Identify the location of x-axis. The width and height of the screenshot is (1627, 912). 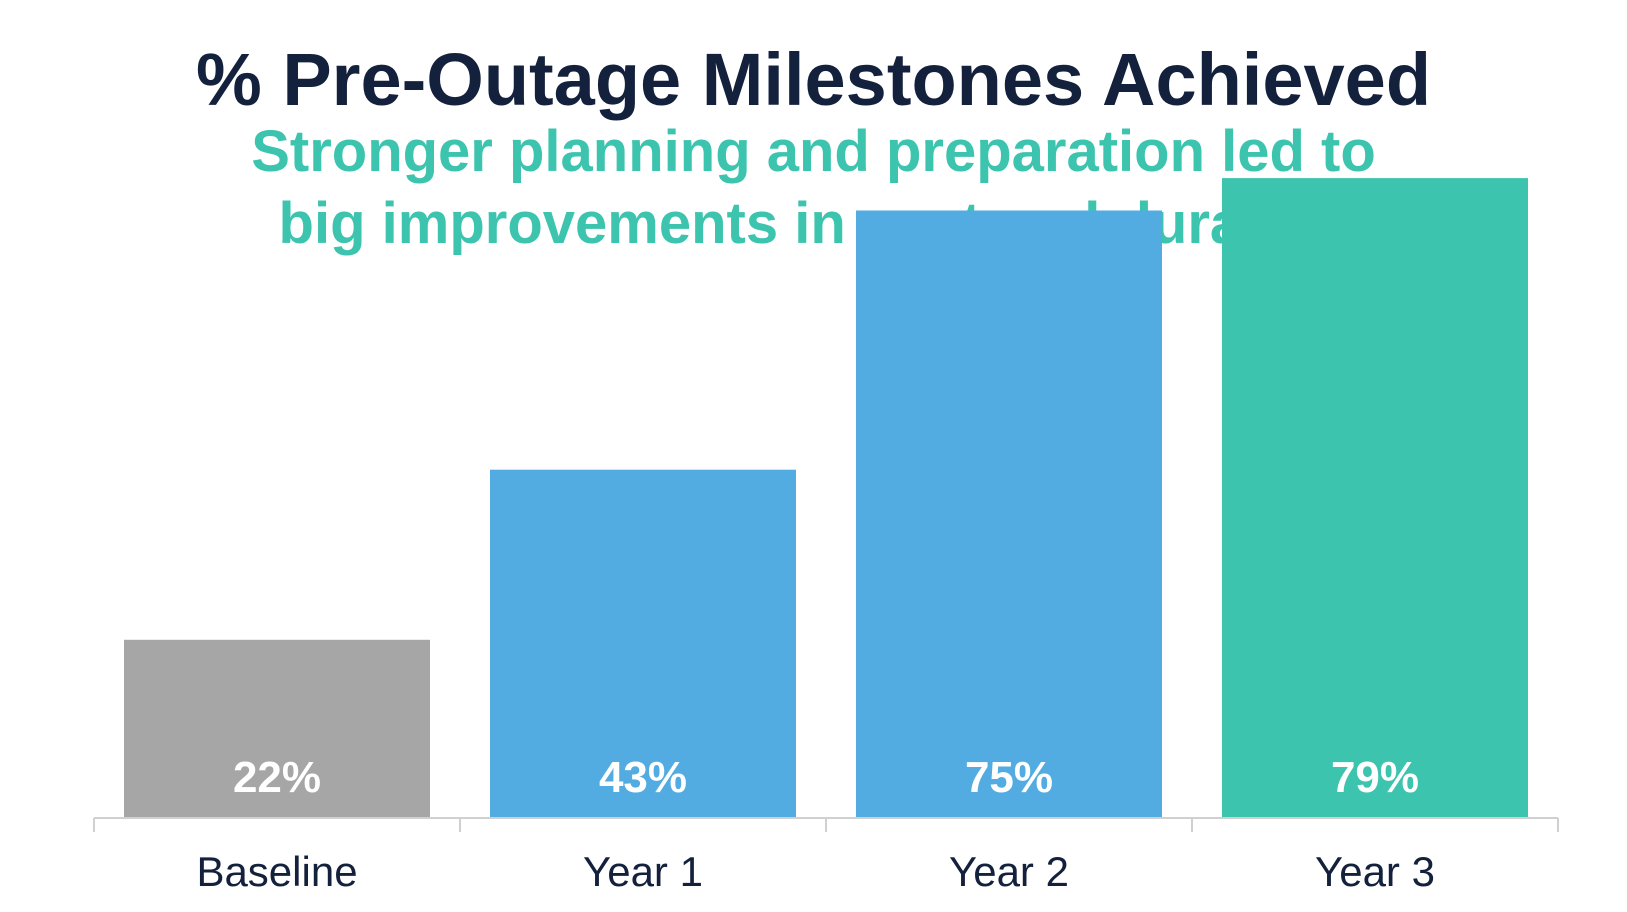
(826, 824).